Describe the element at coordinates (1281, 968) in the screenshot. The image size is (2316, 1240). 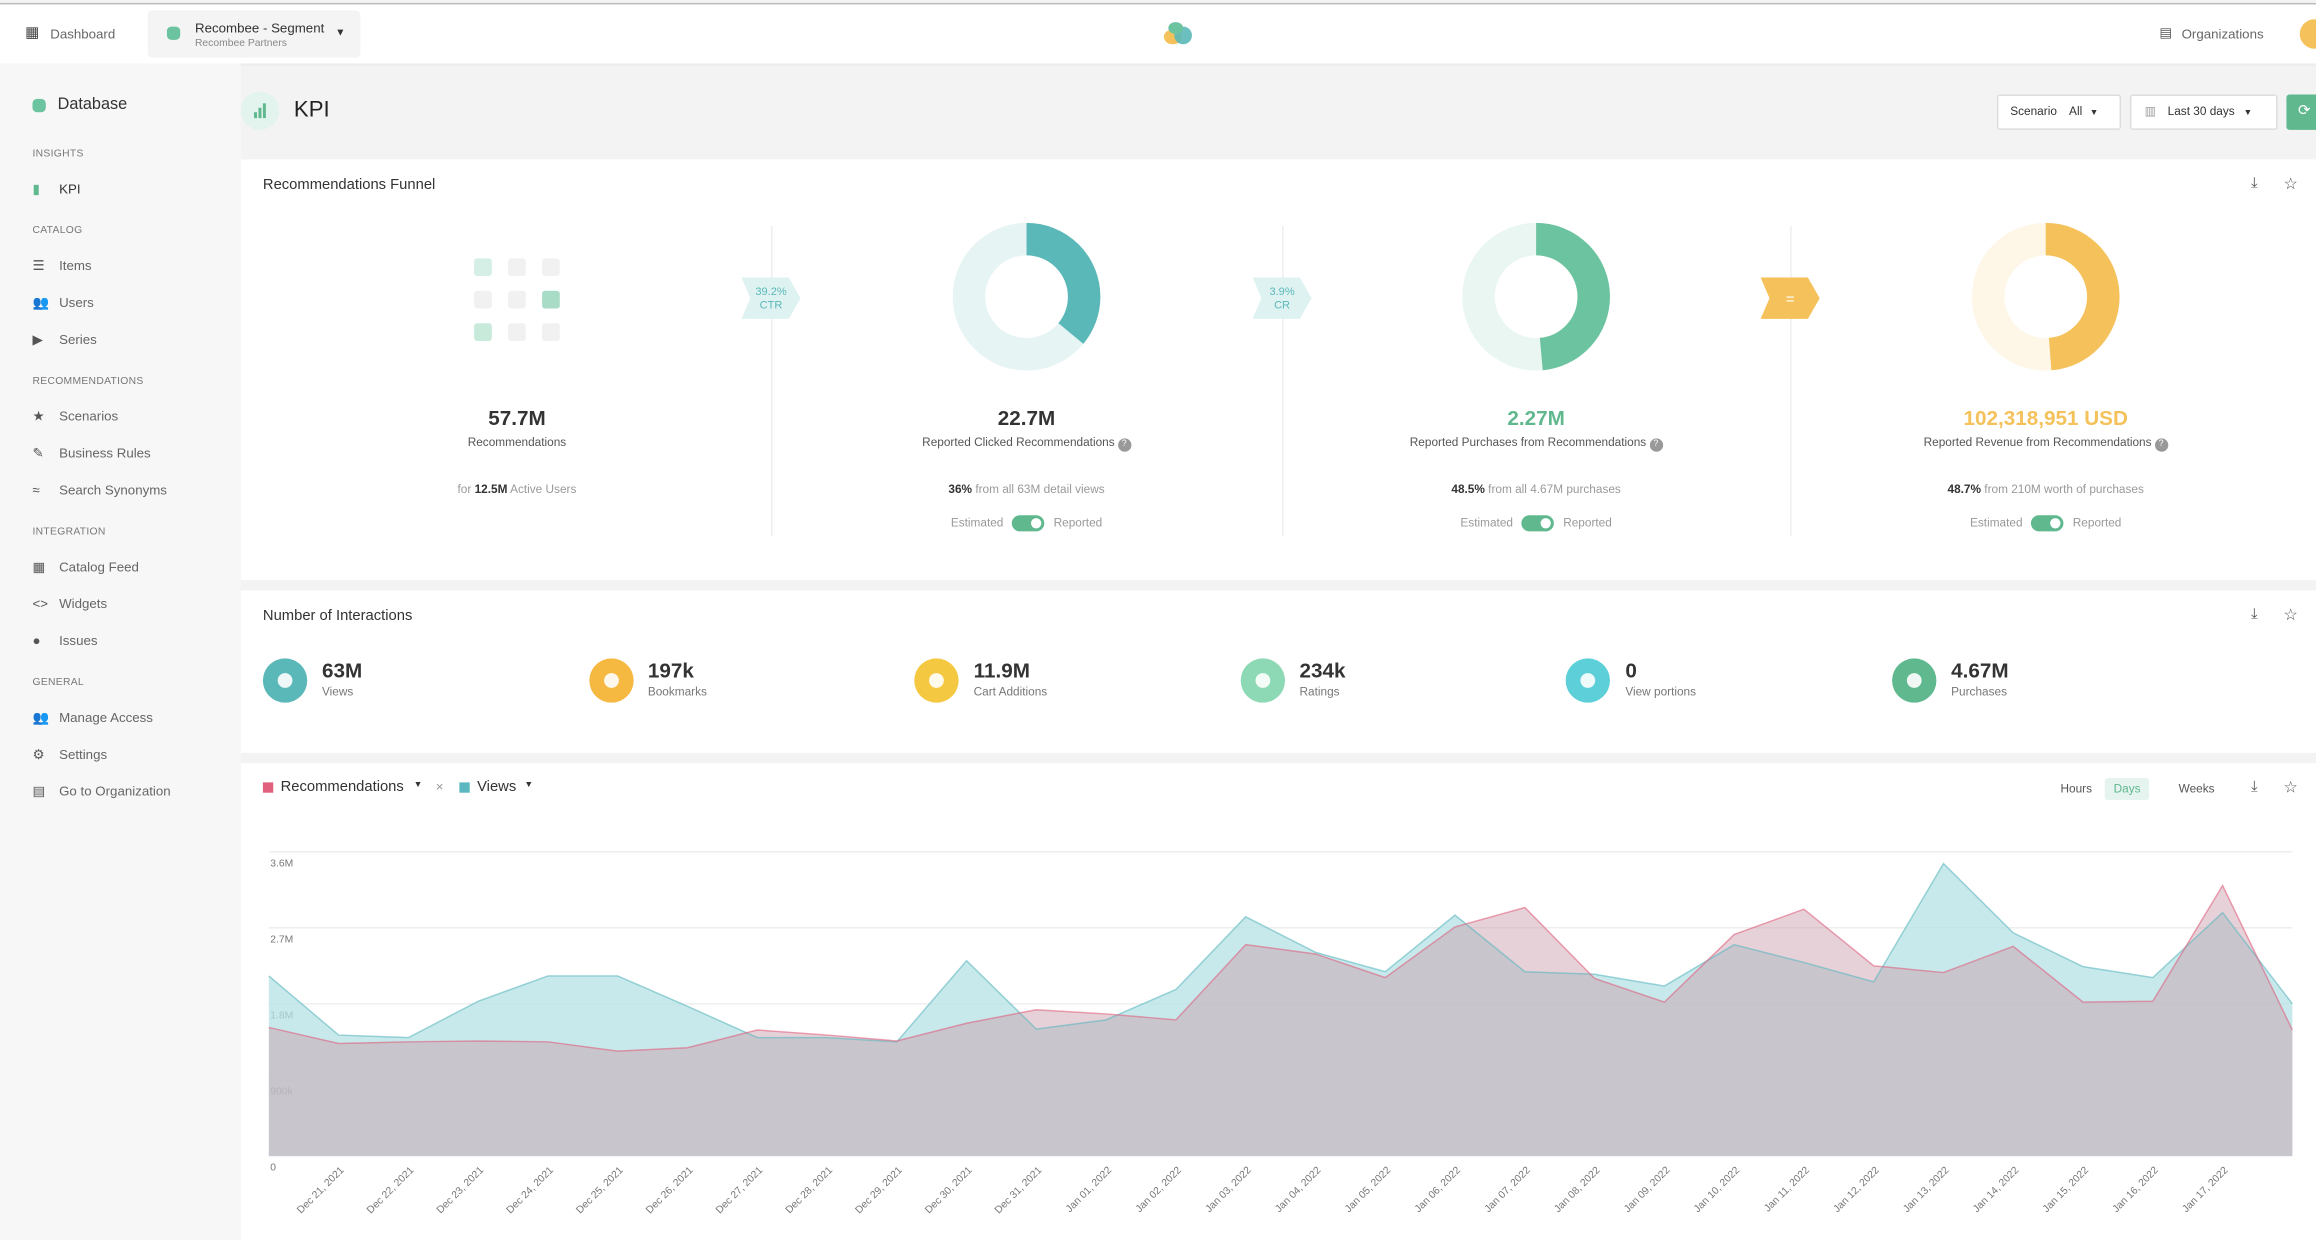
I see `series-line` at that location.